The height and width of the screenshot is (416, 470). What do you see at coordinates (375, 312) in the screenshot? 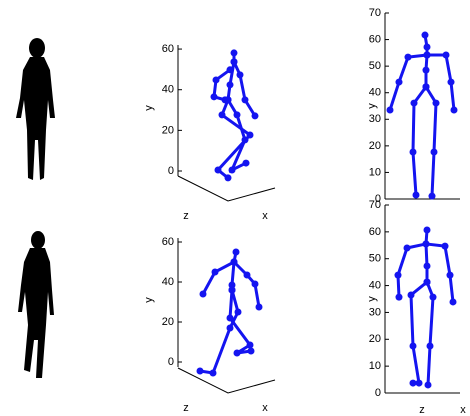
I see `y-tick-label: 30` at bounding box center [375, 312].